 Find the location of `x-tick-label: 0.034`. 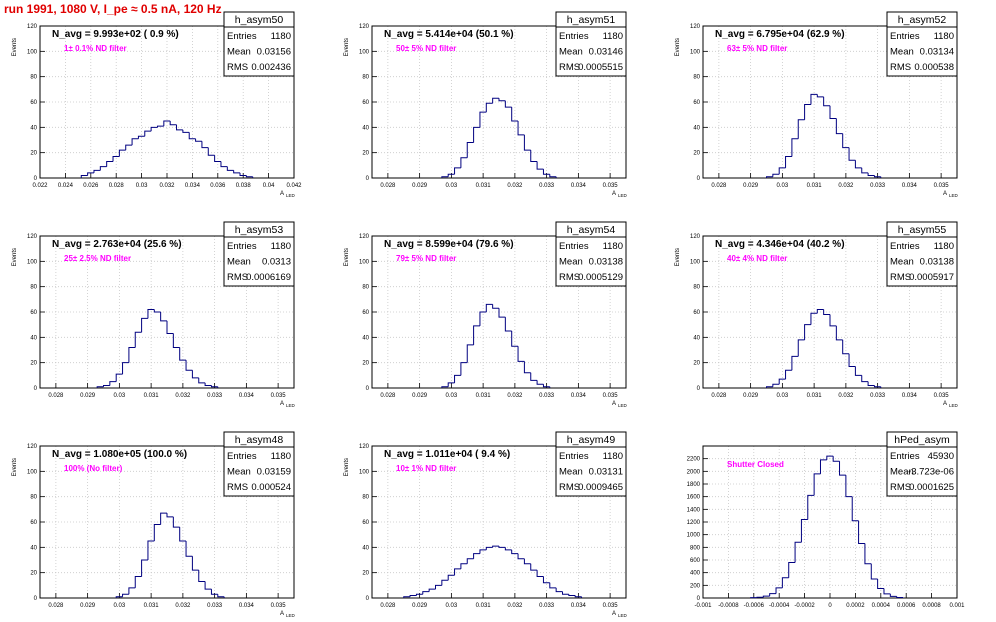

x-tick-label: 0.034 is located at coordinates (910, 396).